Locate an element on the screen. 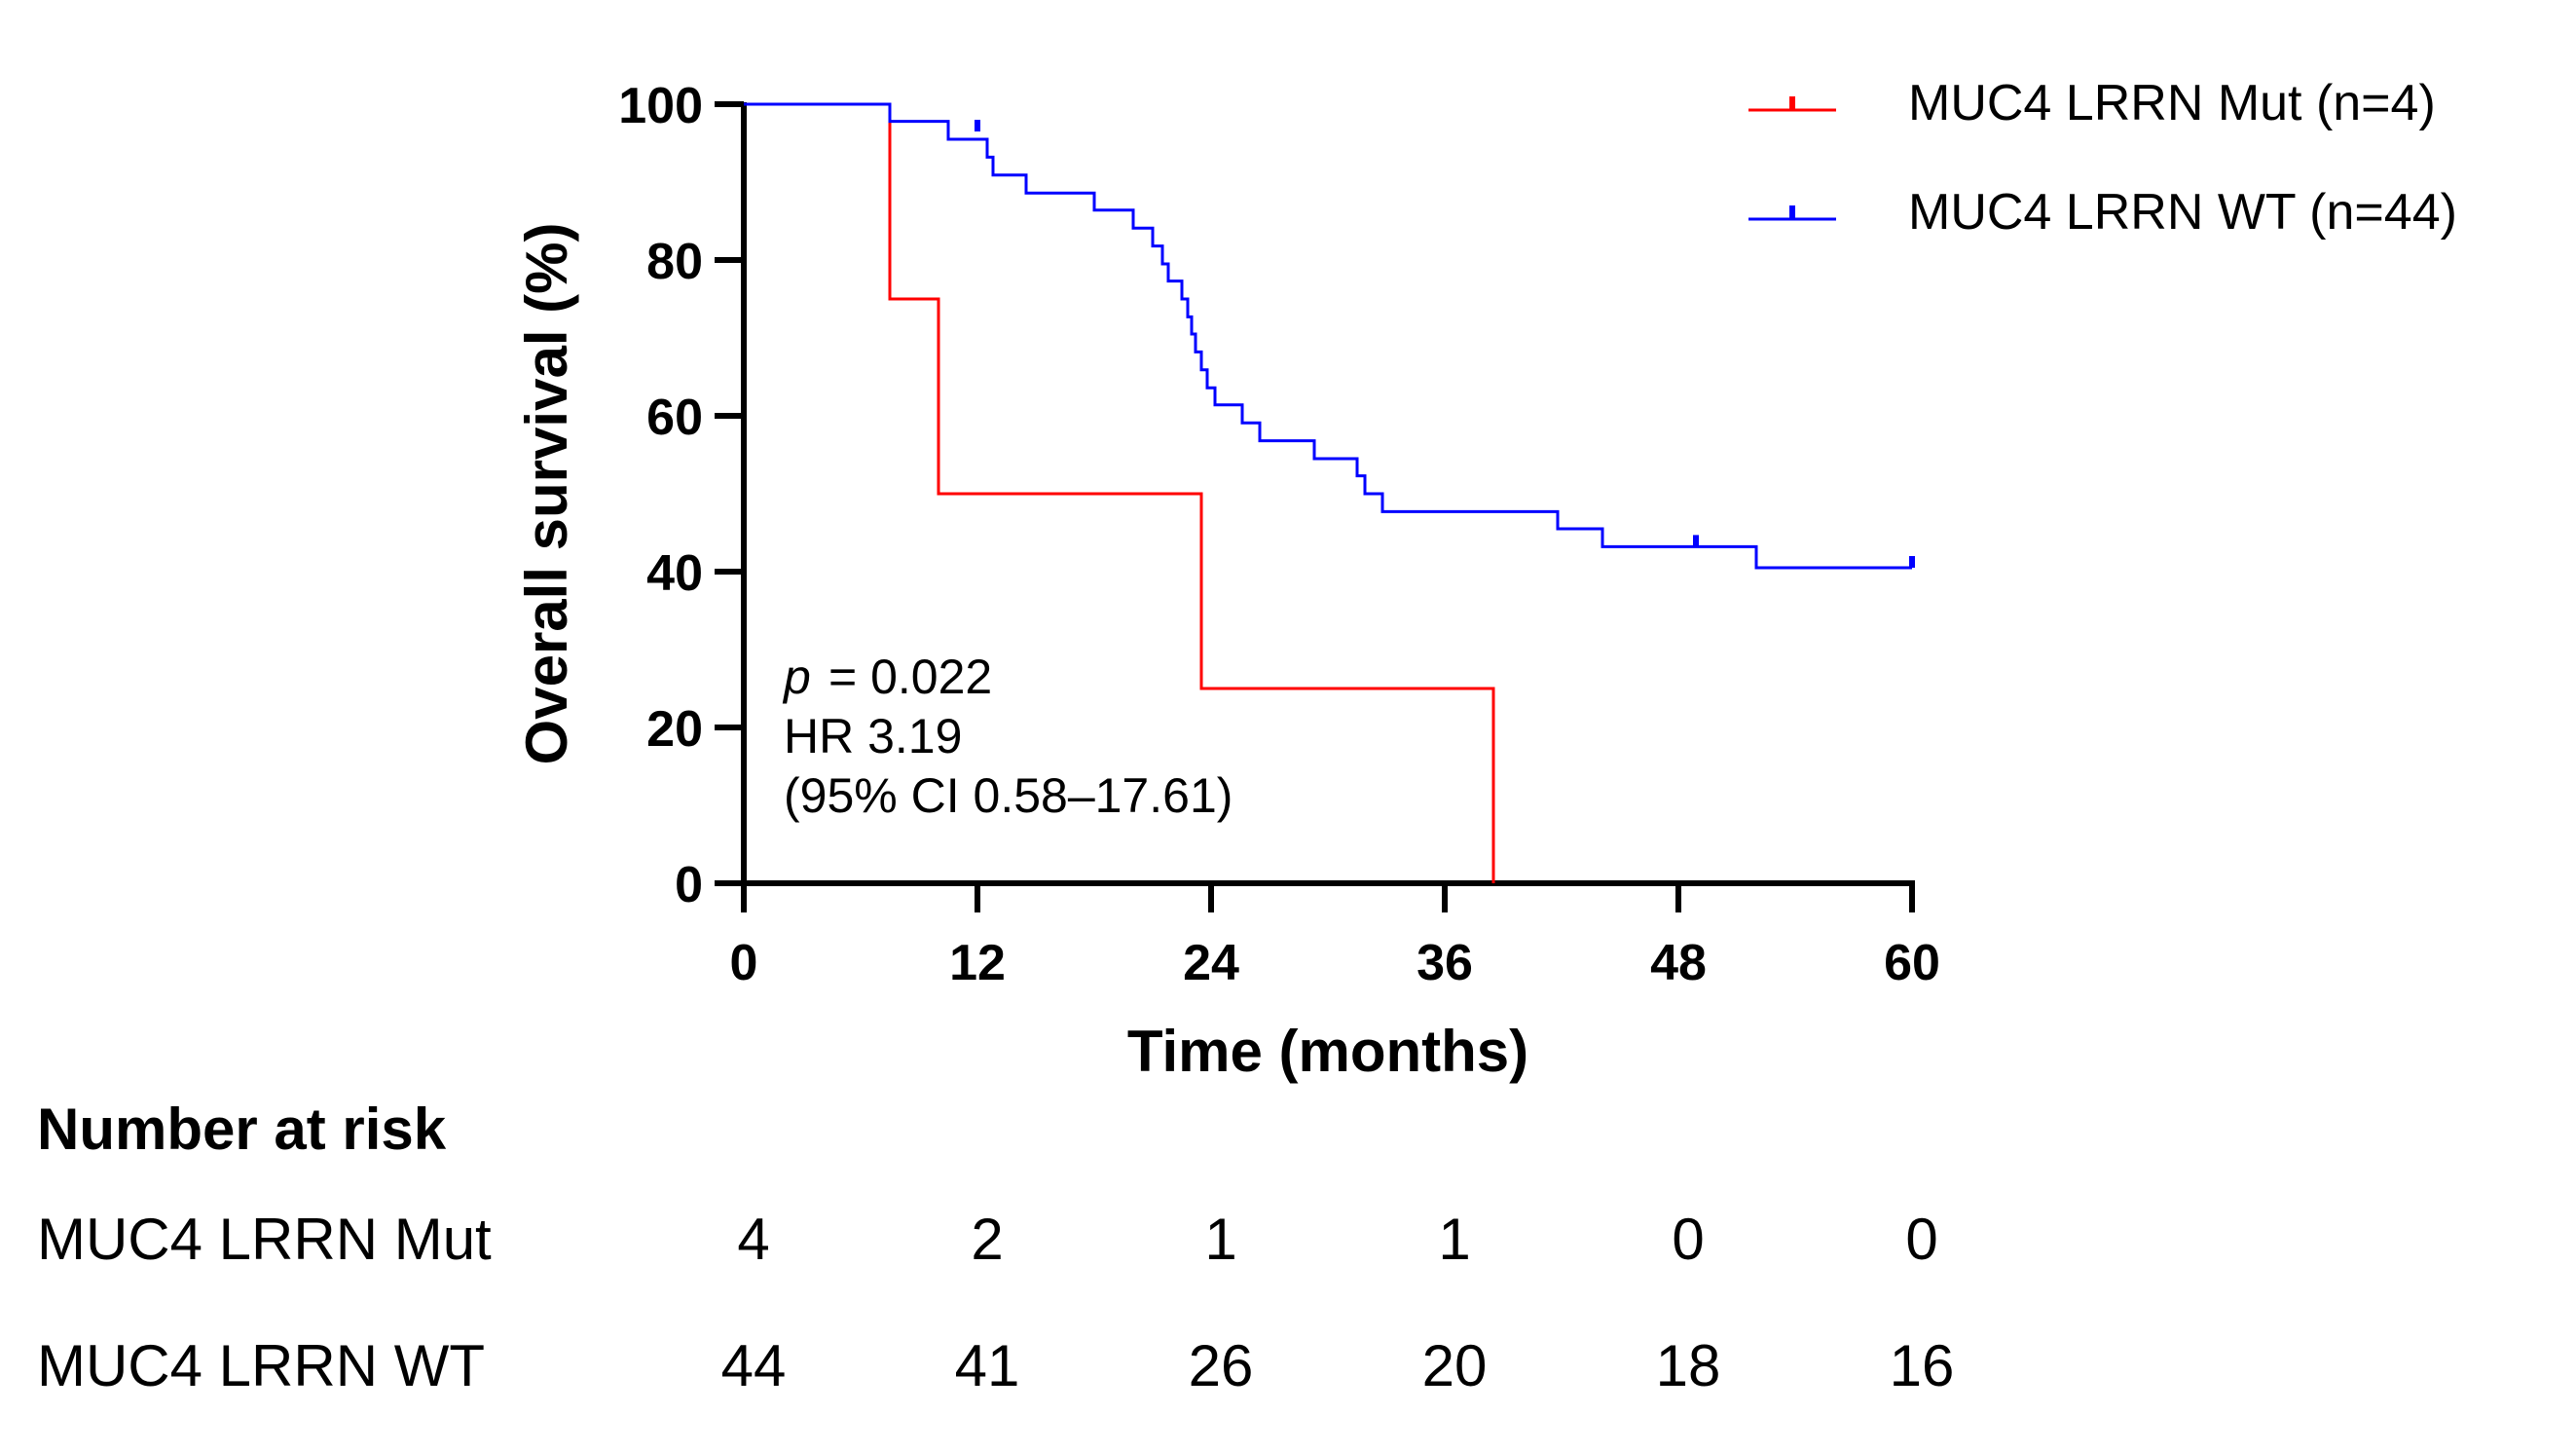 The image size is (2576, 1451). legend-label: MUC4 LRRN Mut (n=4) is located at coordinates (2172, 103).